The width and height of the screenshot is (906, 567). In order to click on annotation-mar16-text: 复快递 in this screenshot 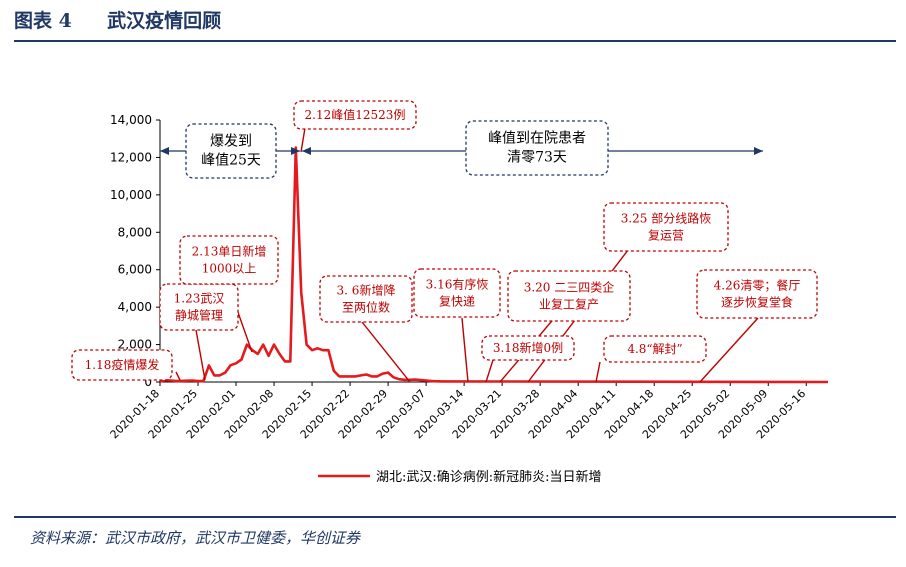, I will do `click(457, 302)`.